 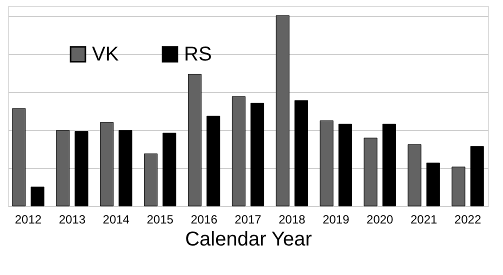 What do you see at coordinates (160, 219) in the screenshot?
I see `x-tick-label: 2015` at bounding box center [160, 219].